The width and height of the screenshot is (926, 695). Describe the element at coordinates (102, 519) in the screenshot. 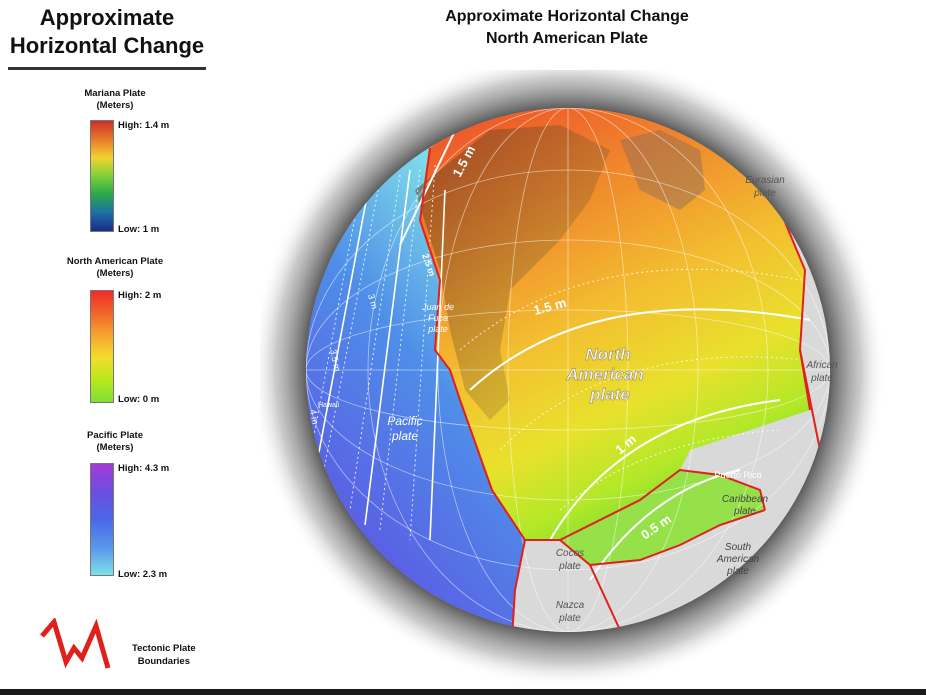

I see `pacific-color-ramp` at that location.